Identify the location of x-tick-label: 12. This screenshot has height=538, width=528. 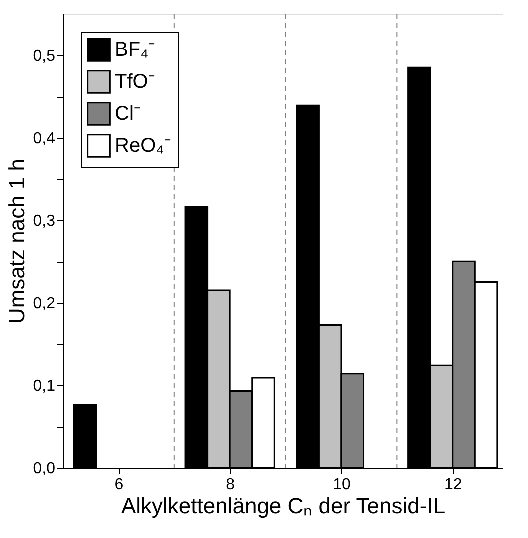
(453, 485).